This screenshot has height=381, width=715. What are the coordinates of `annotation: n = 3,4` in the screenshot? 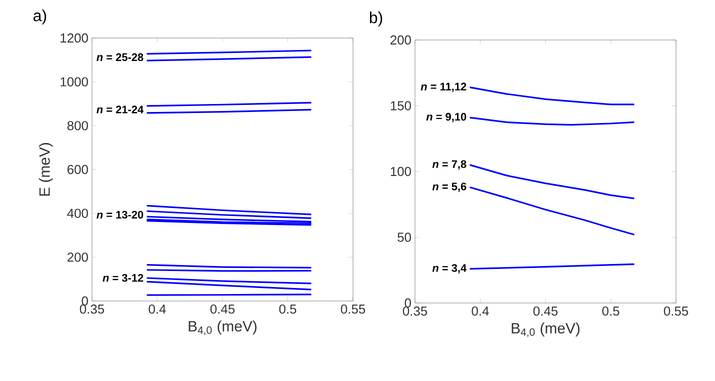 It's located at (449, 269).